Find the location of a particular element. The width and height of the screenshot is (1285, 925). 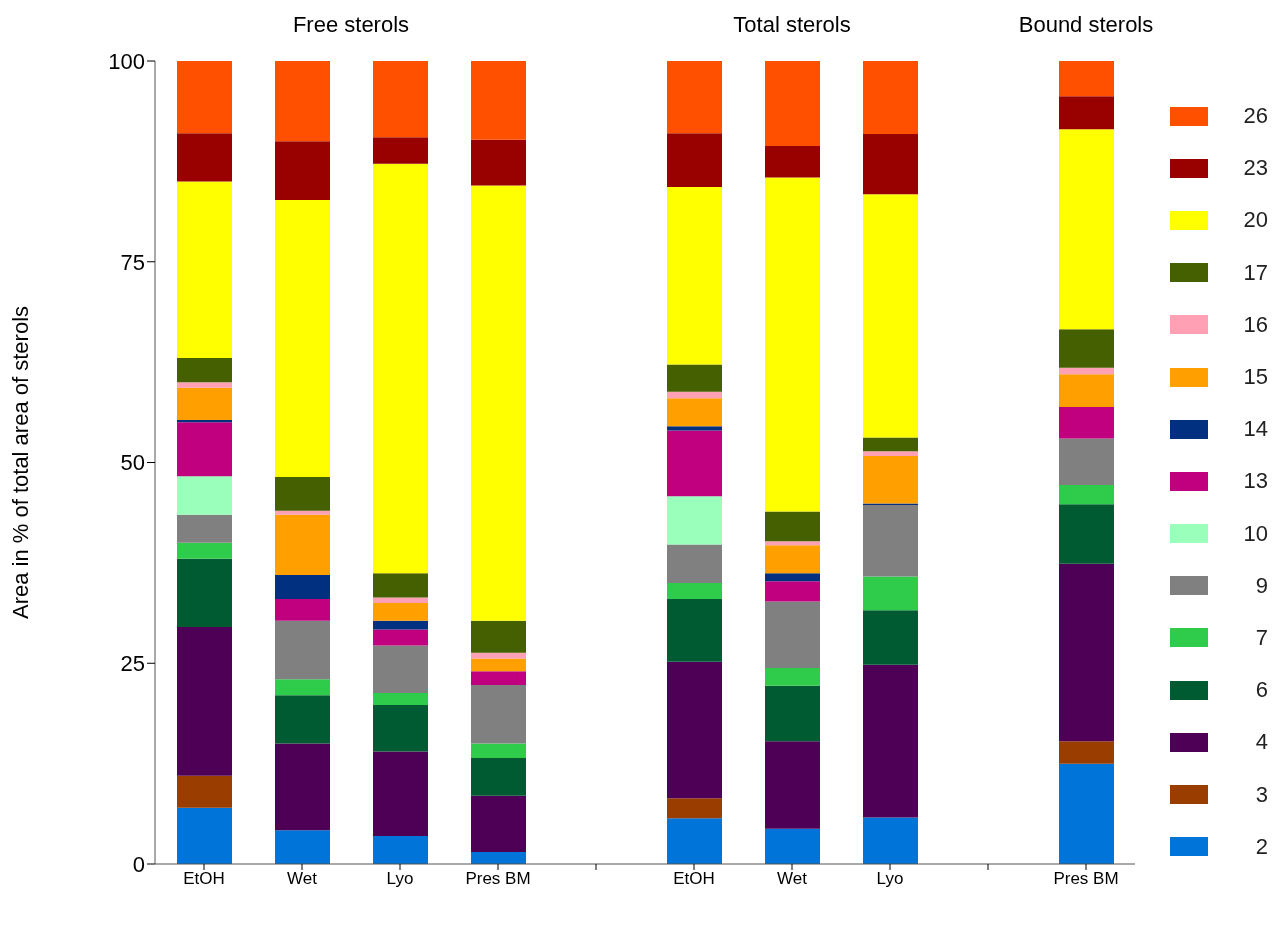

y-tick-label: 0 is located at coordinates (138, 864).